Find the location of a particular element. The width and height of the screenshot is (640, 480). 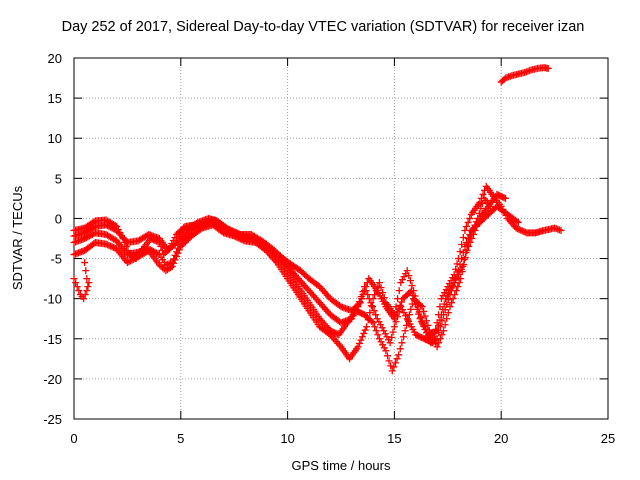

y-tick-label: 15 is located at coordinates (55, 98).